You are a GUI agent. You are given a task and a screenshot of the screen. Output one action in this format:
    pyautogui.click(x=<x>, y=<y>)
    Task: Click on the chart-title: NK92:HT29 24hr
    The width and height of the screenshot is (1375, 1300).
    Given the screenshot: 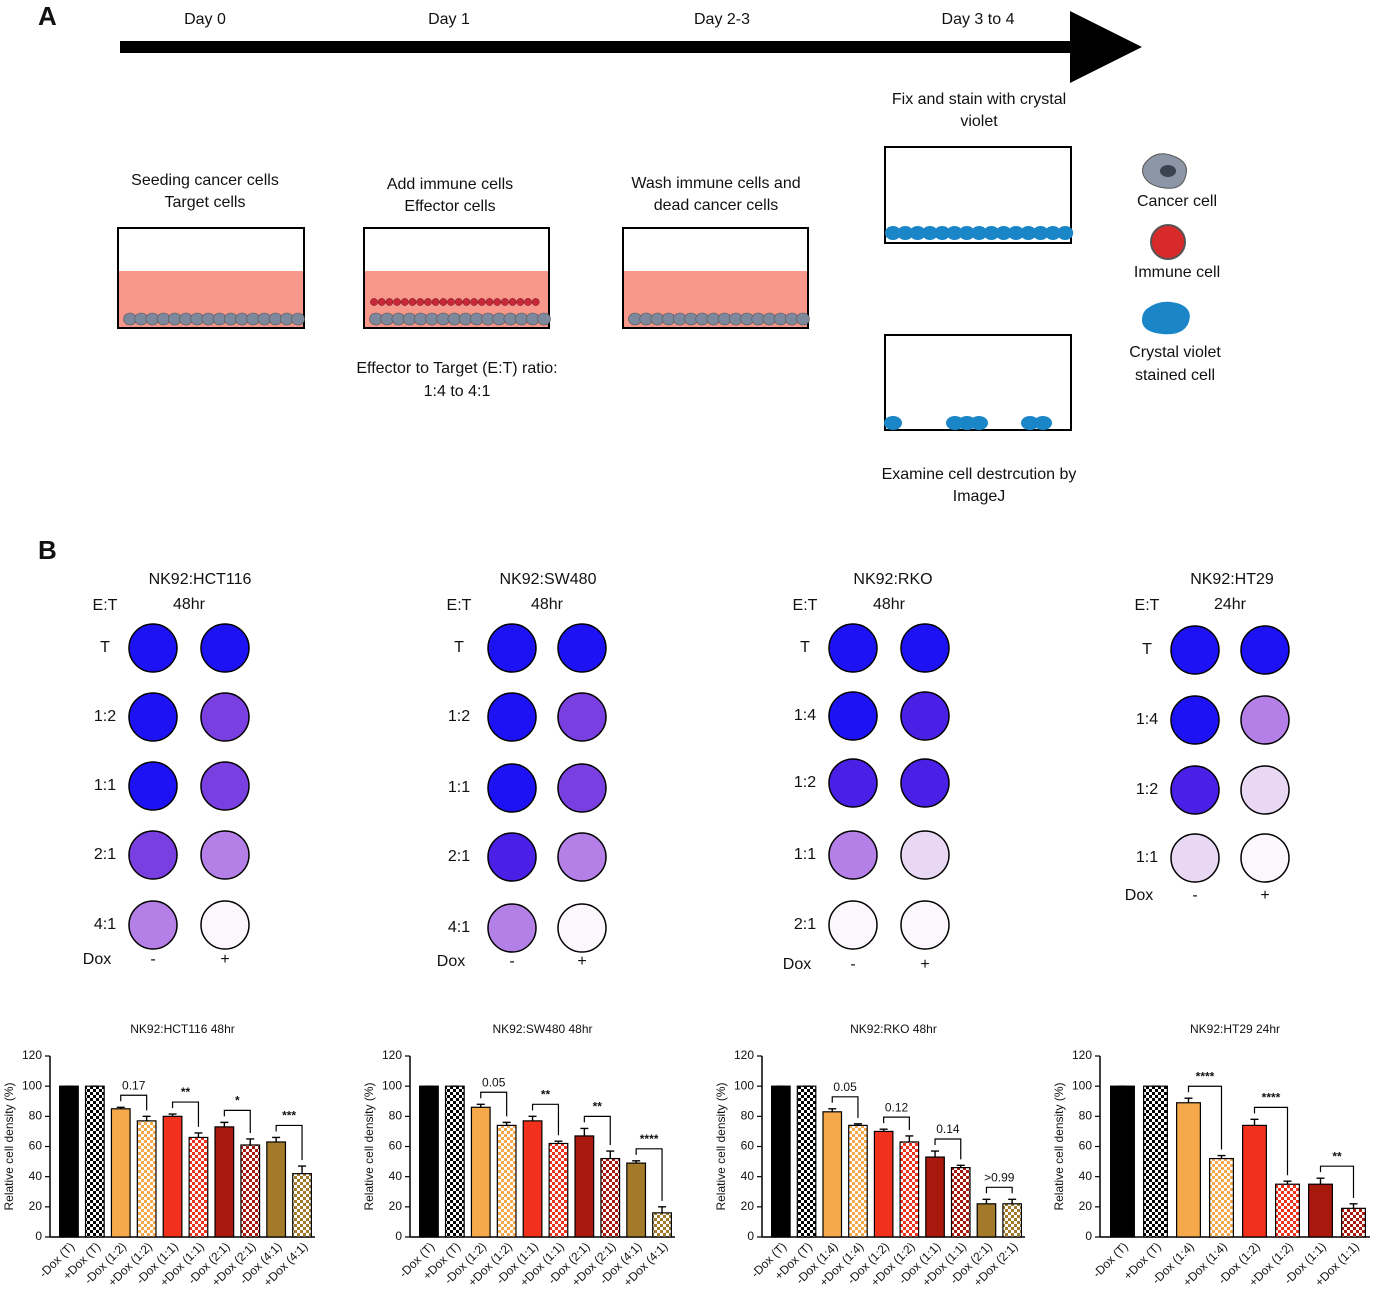 What is the action you would take?
    pyautogui.click(x=1235, y=1029)
    